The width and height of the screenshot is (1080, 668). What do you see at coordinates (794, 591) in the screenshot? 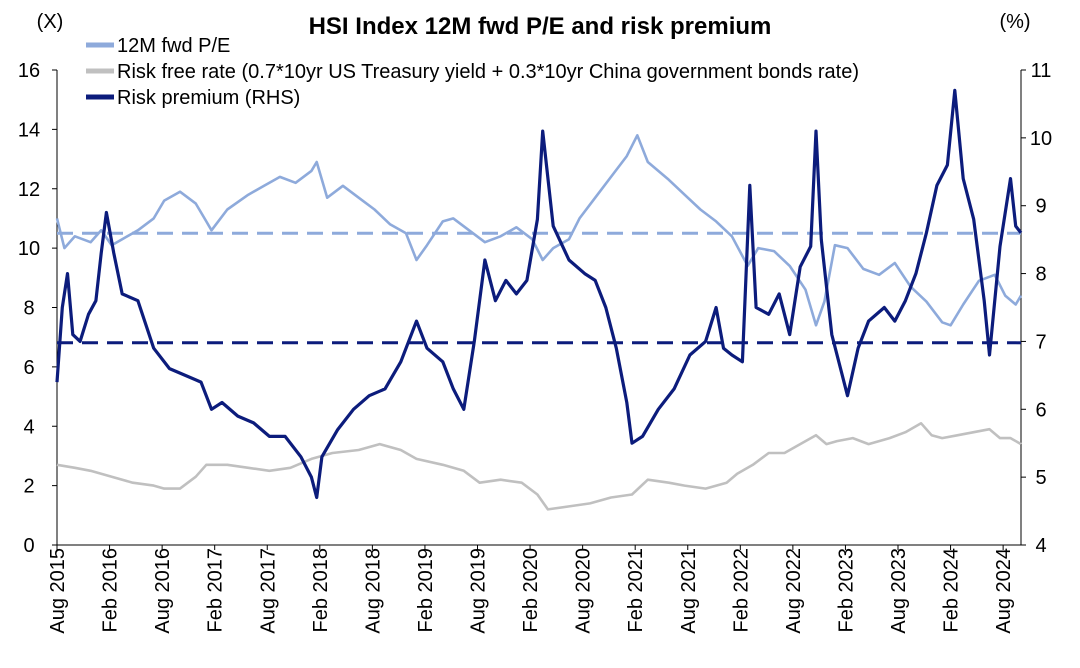
I see `x-tick-label: Aug 2022` at bounding box center [794, 591].